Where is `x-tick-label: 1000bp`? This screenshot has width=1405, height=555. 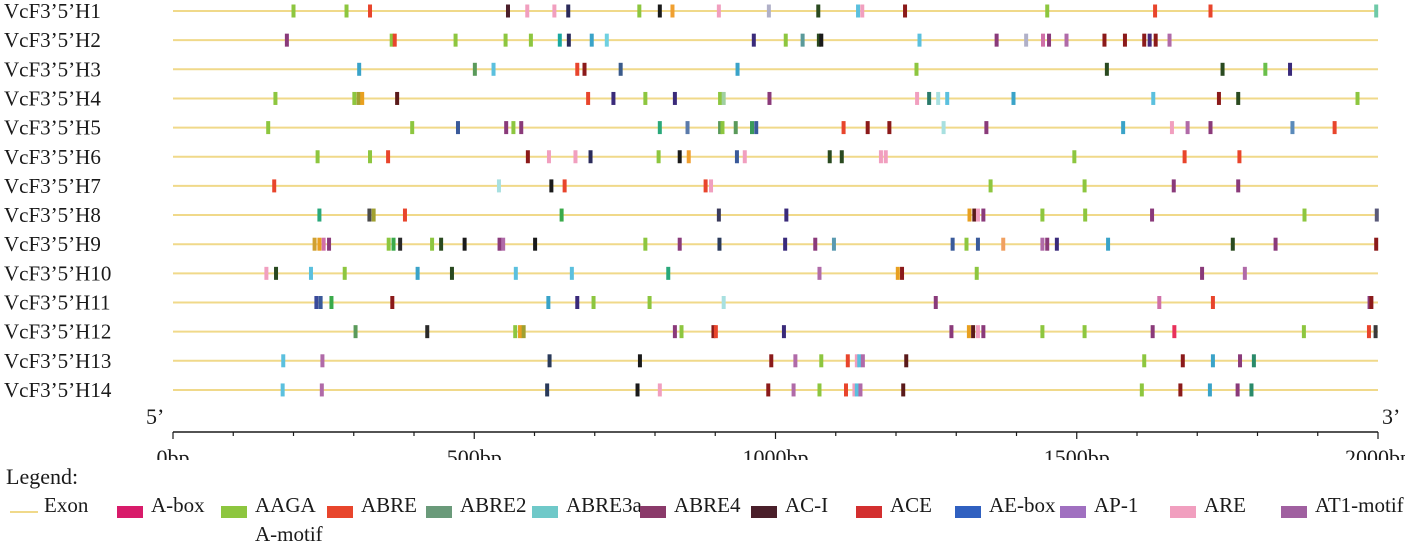 x-tick-label: 1000bp is located at coordinates (776, 452).